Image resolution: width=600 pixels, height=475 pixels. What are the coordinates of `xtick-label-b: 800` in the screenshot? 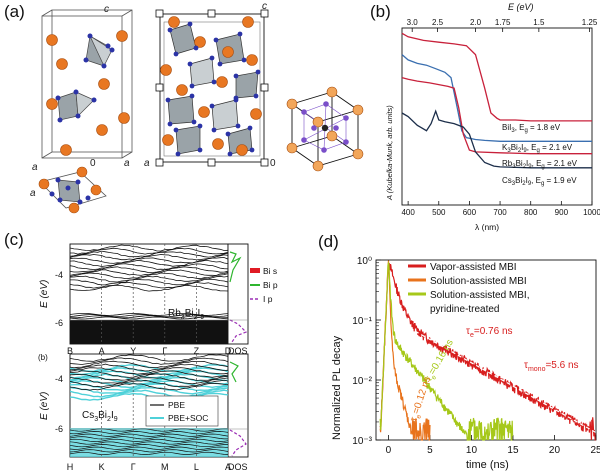 It's located at (531, 212).